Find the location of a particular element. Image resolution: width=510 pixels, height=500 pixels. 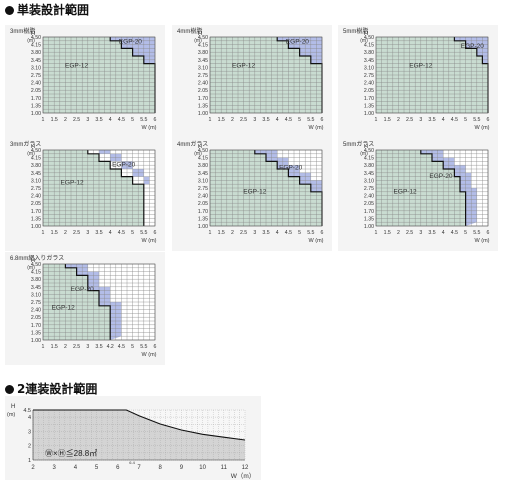

y-tick-label: 2 is located at coordinates (29, 447).